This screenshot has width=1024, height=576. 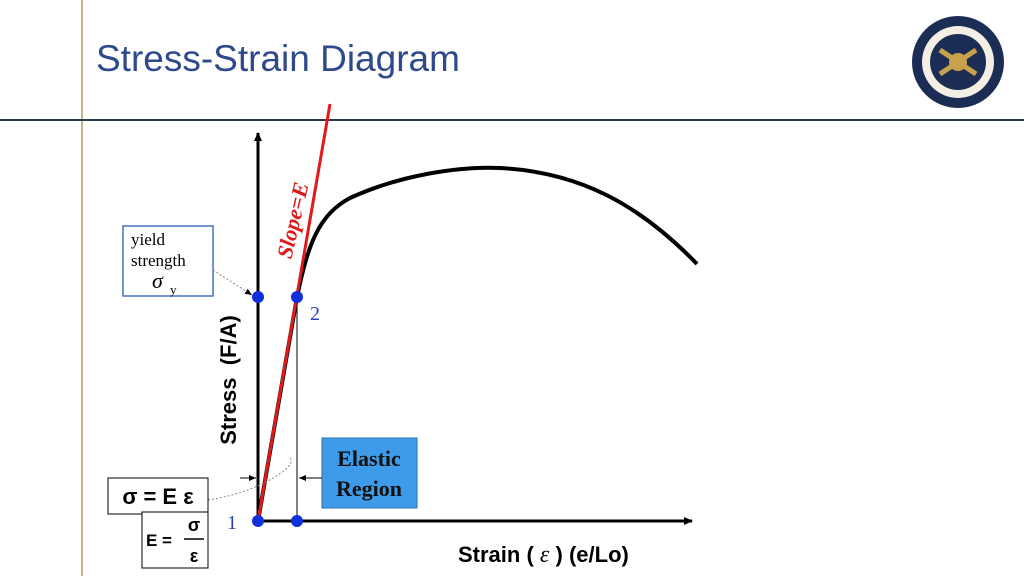 I want to click on elastic-text: Region, so click(x=369, y=488).